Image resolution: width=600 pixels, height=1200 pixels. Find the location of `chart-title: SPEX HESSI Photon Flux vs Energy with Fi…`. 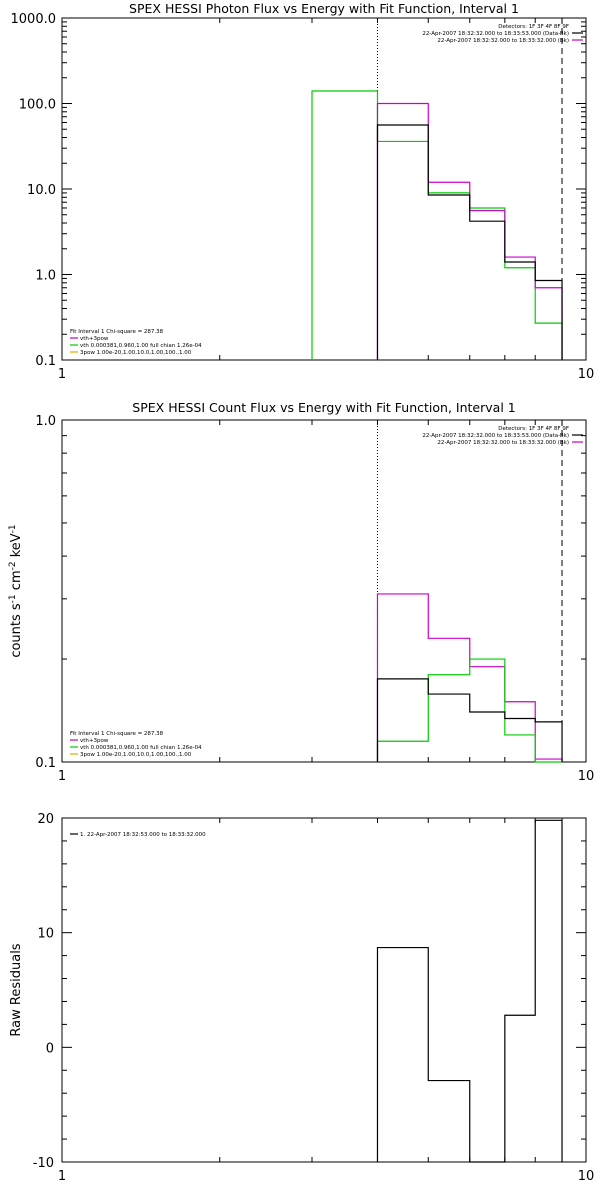

chart-title: SPEX HESSI Photon Flux vs Energy with Fi… is located at coordinates (324, 8).